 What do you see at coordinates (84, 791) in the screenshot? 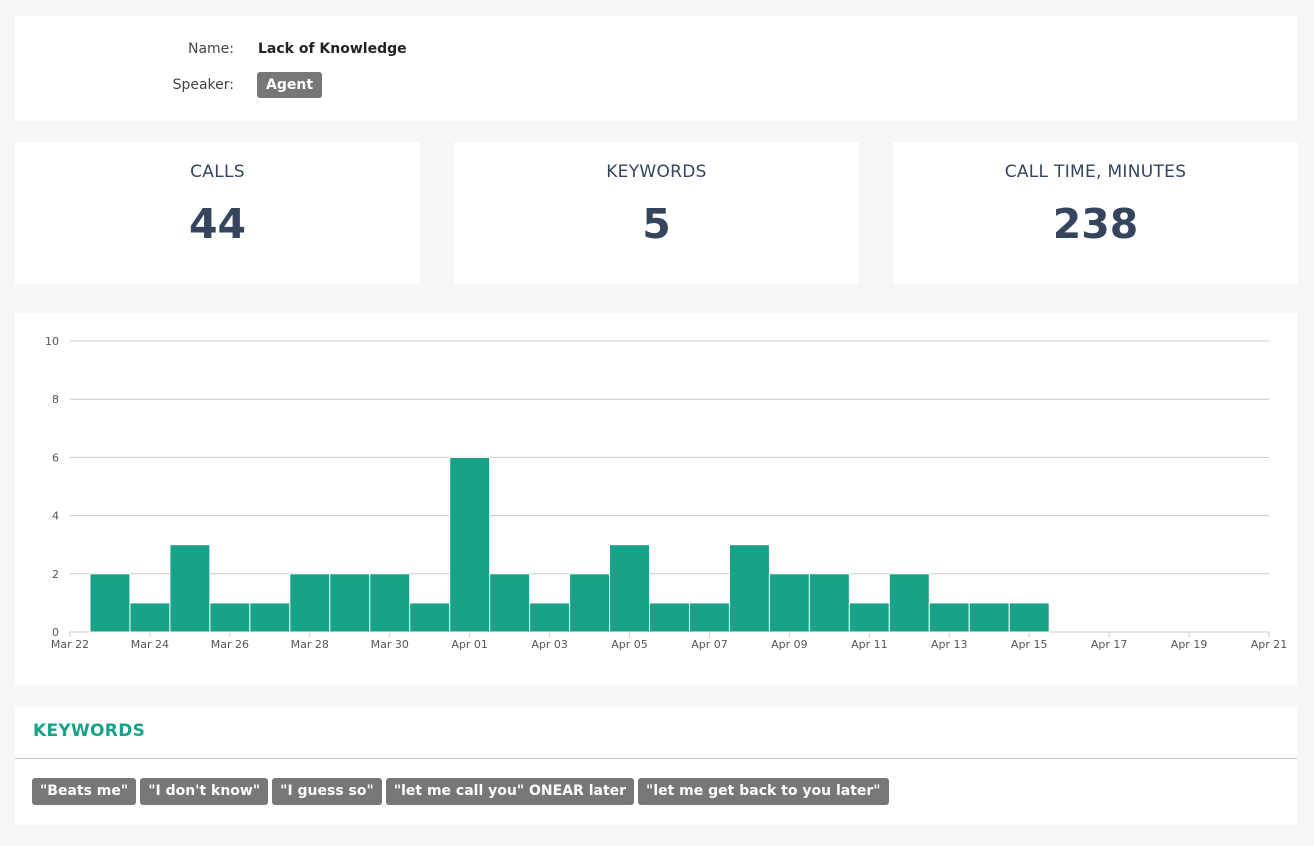
I see `keyword-tag: "Beats me"` at bounding box center [84, 791].